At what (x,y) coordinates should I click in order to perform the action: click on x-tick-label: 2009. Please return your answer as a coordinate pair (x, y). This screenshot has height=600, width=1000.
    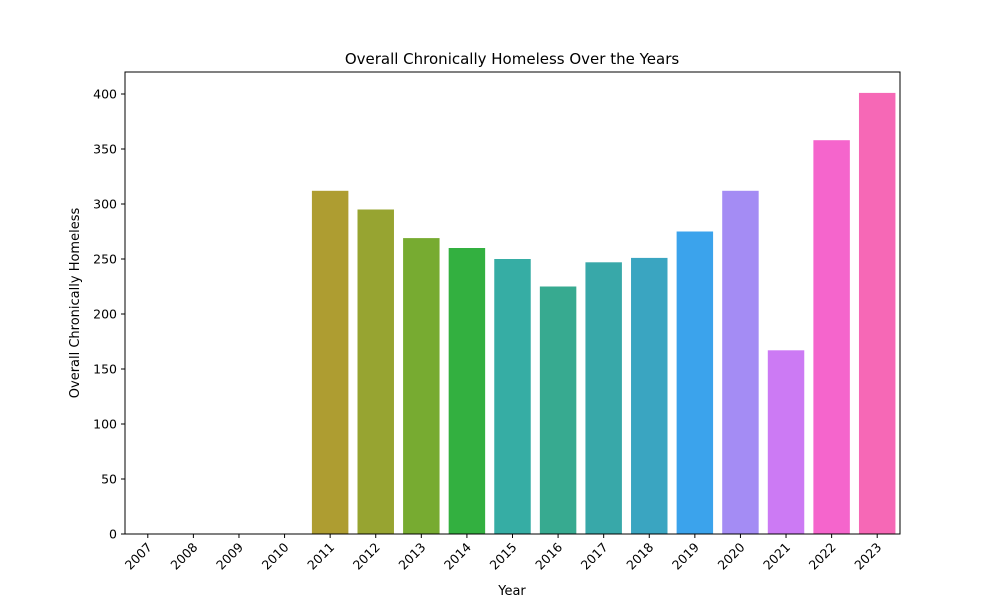
    Looking at the image, I should click on (229, 555).